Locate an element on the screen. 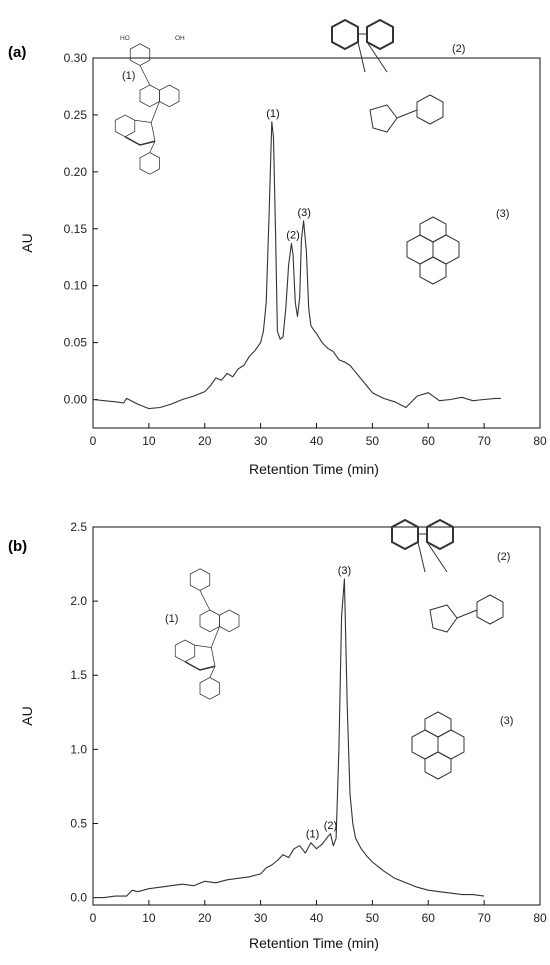 The width and height of the screenshot is (550, 965). panel-b-label: (b) is located at coordinates (17, 546).